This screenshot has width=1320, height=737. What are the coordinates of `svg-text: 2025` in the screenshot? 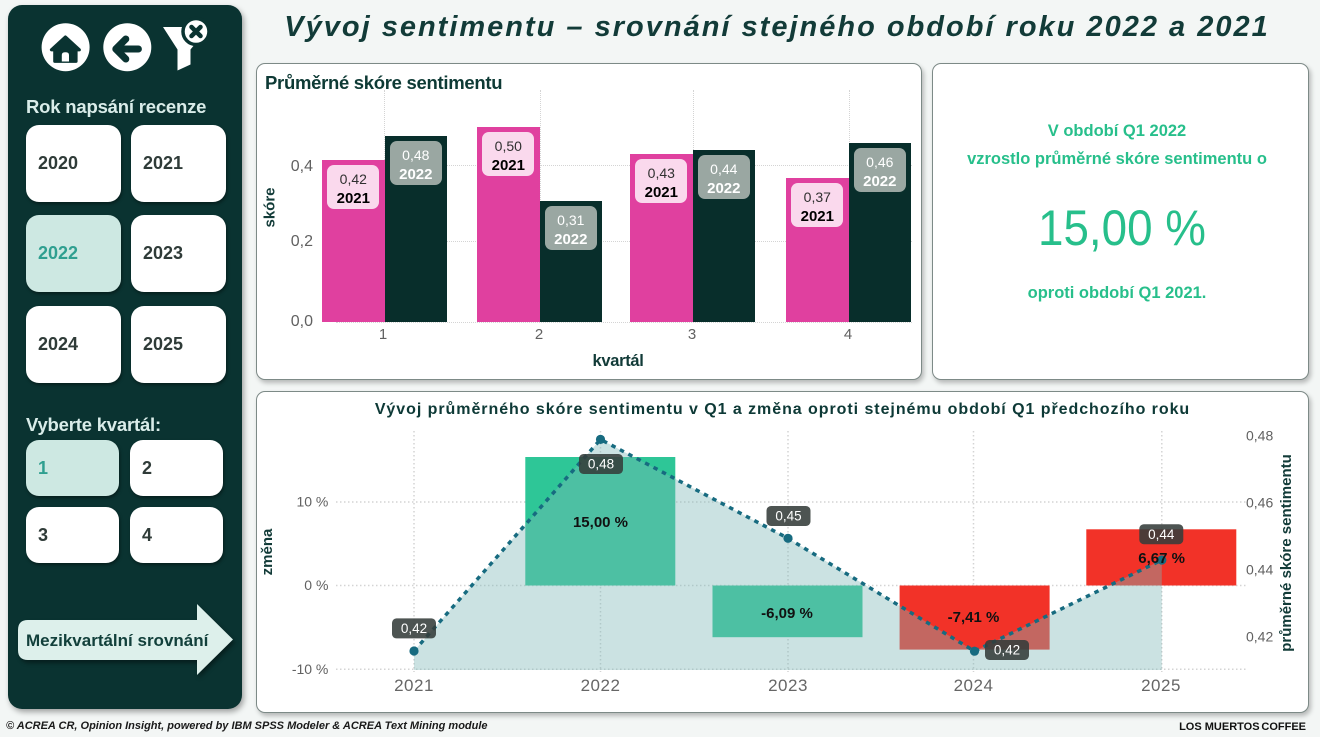 It's located at (1161, 685).